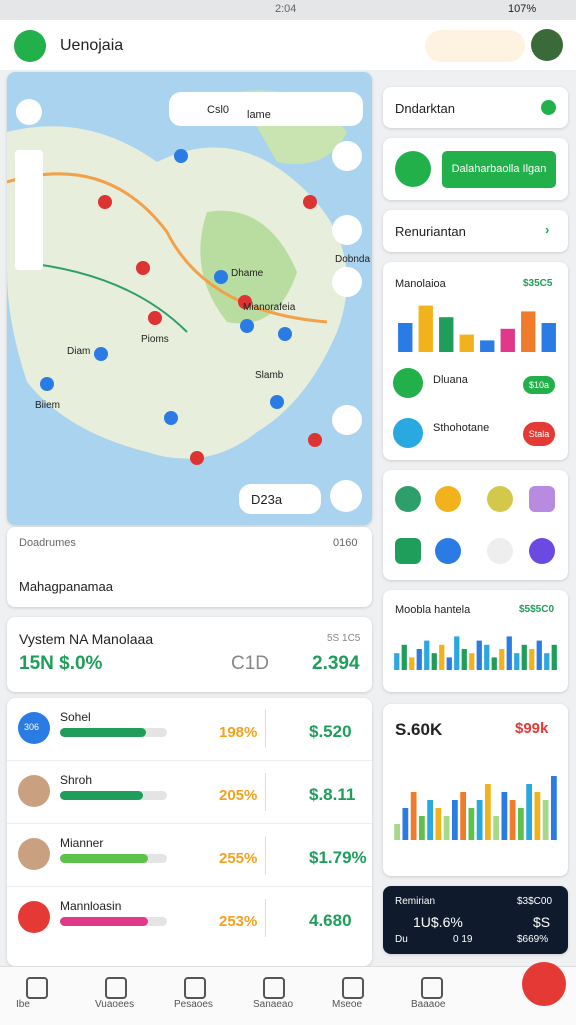  Describe the element at coordinates (23, 1004) in the screenshot. I see `nav-label: Ibe` at that location.